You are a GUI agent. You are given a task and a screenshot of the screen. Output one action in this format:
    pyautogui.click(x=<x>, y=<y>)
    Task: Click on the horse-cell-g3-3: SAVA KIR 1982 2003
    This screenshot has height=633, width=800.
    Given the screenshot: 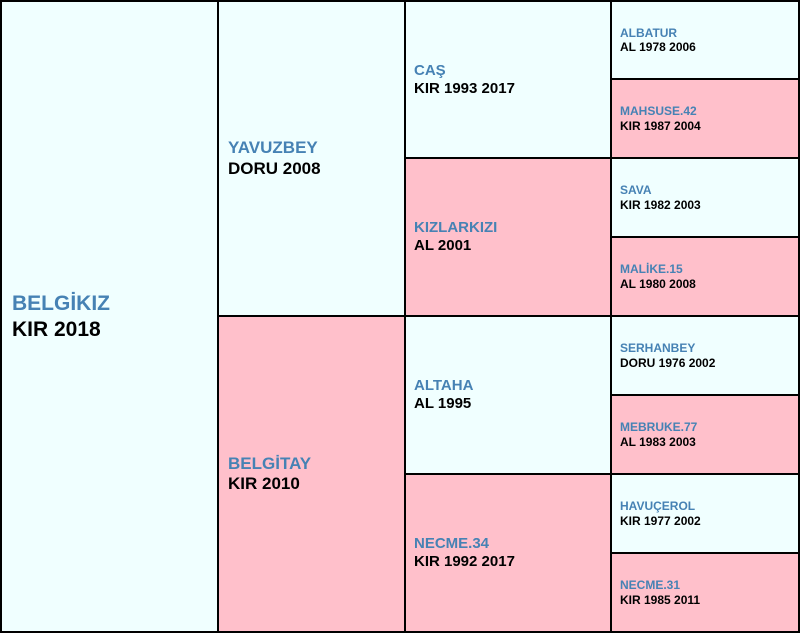 What is the action you would take?
    pyautogui.click(x=705, y=197)
    